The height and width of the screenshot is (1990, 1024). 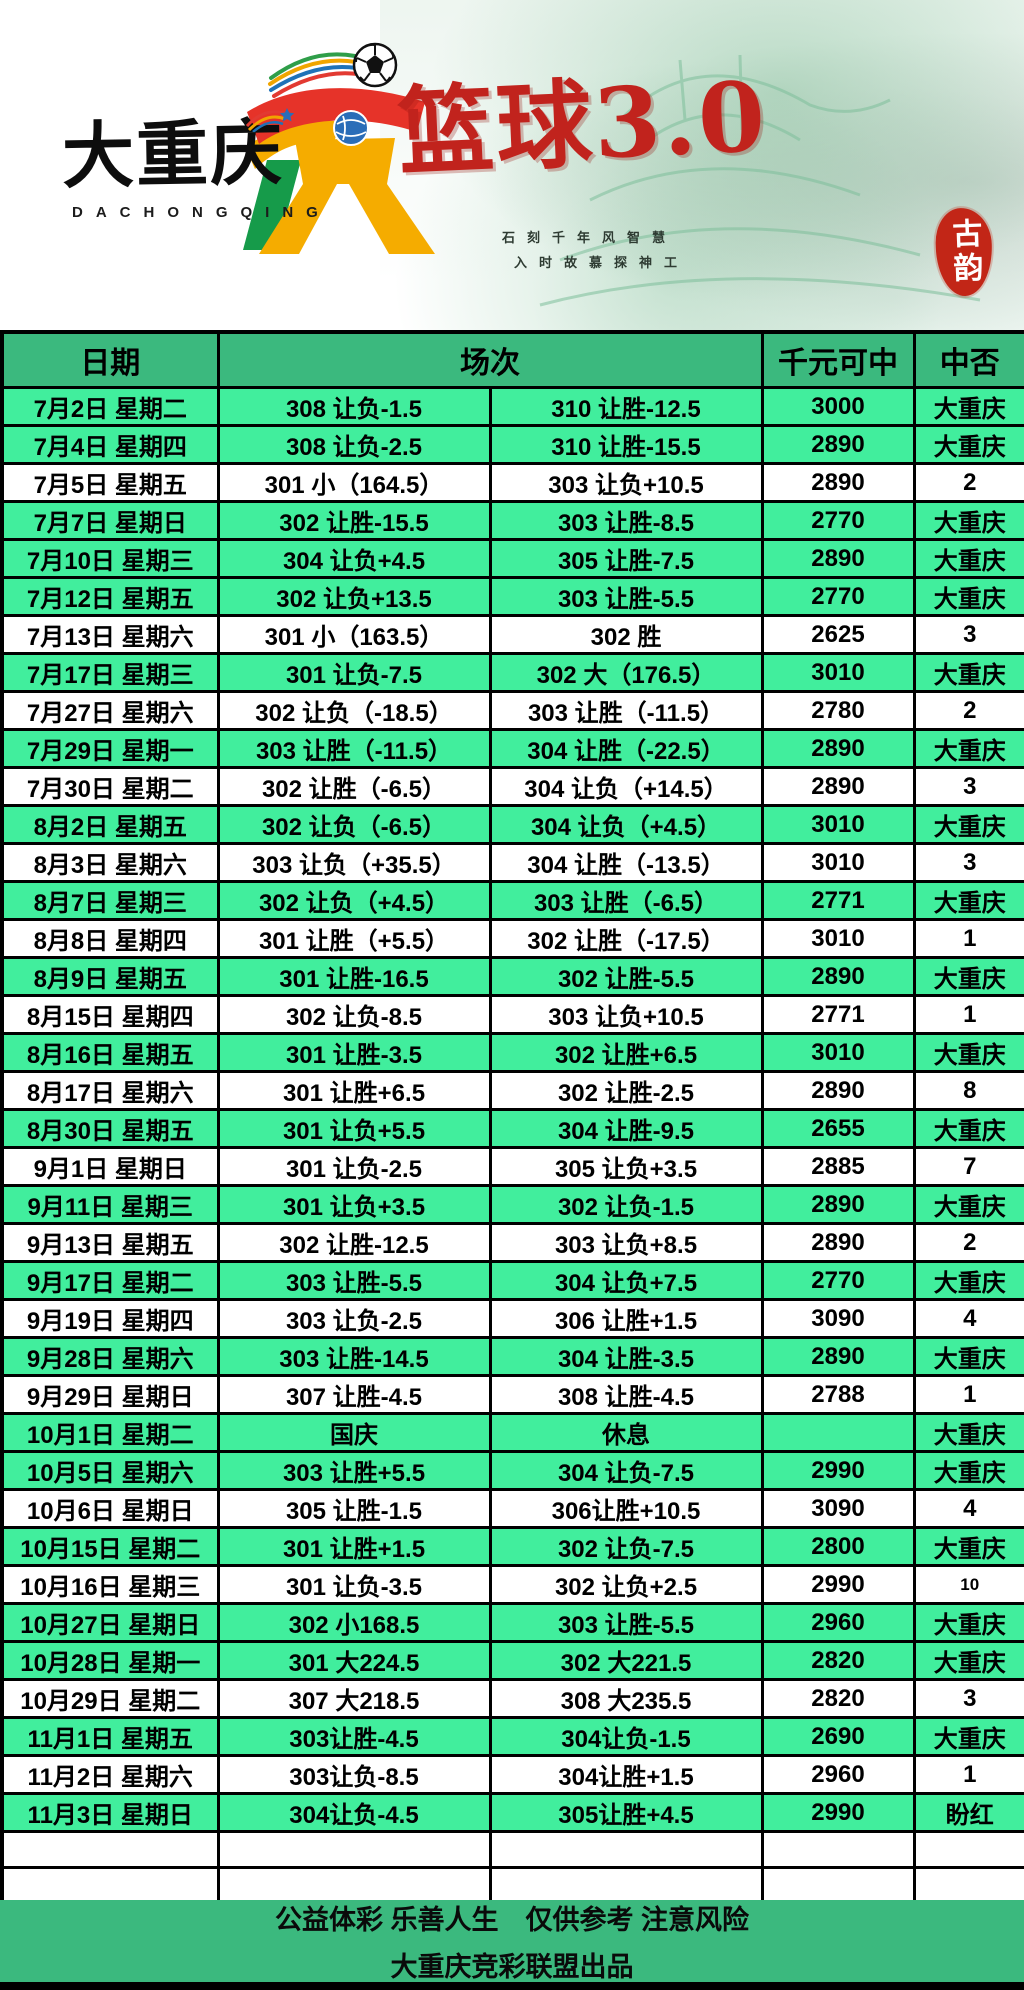 What do you see at coordinates (354, 520) in the screenshot?
I see `match1-cell: 302 让胜-15.5` at bounding box center [354, 520].